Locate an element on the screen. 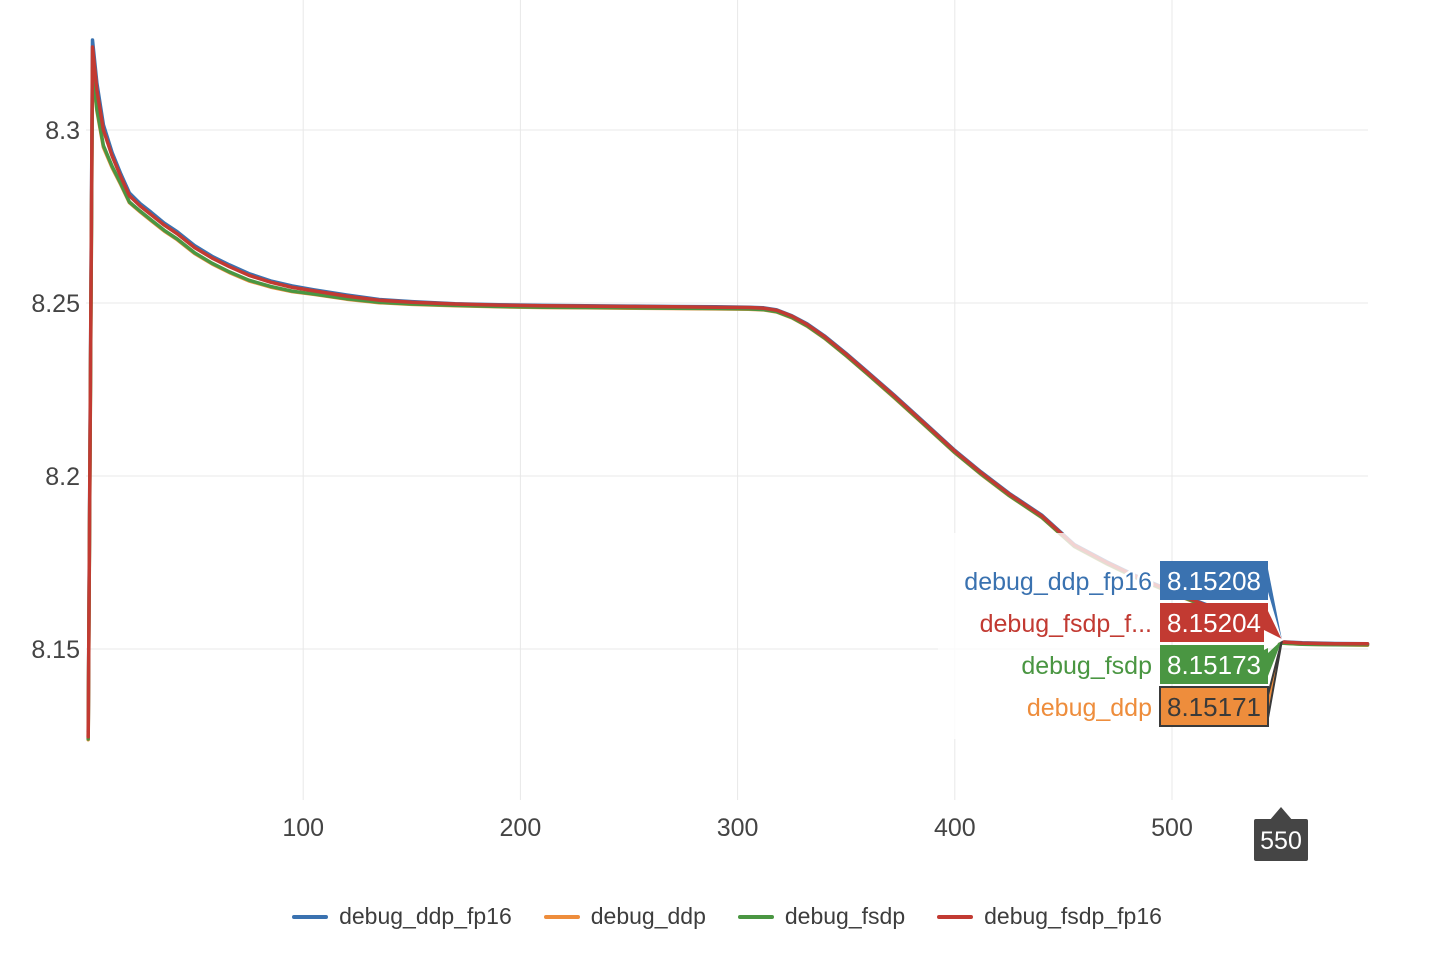 The image size is (1442, 980). y-axis-tick-label: 8.15 is located at coordinates (55, 650).